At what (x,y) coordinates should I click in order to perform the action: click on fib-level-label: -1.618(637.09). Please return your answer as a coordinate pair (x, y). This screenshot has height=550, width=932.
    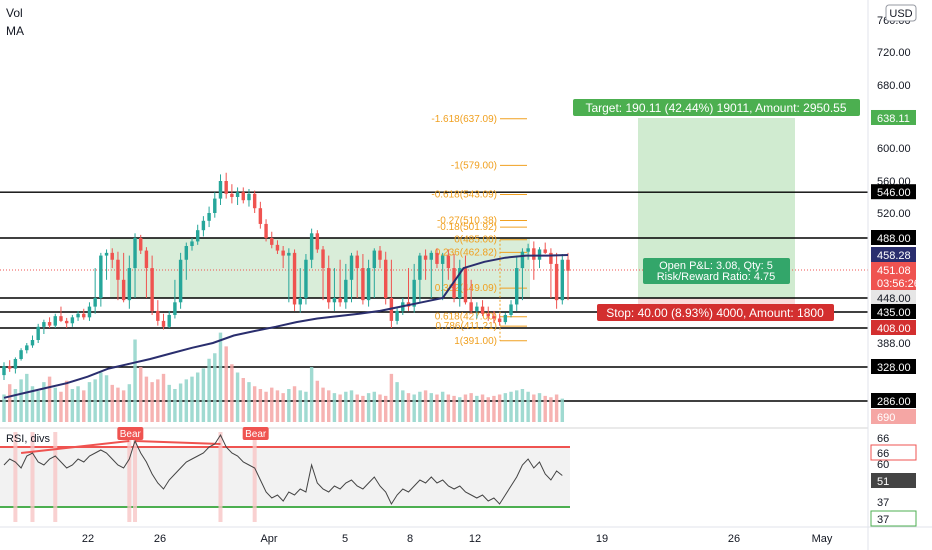
    Looking at the image, I should click on (464, 119).